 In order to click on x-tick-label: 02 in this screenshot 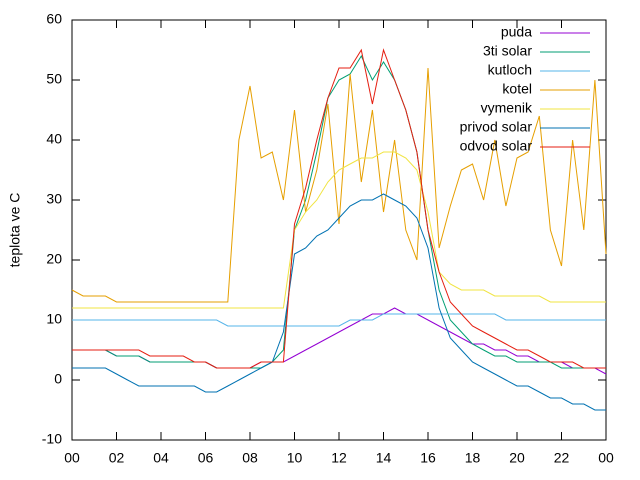, I will do `click(117, 458)`.